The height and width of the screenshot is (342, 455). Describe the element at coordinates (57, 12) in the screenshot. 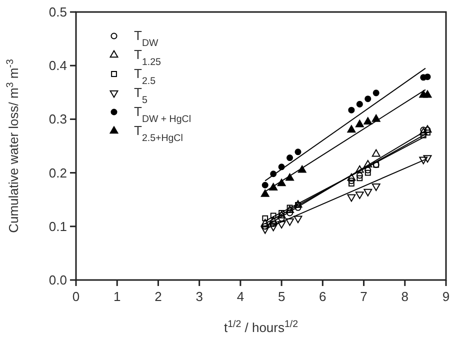

I see `y-tick-label: 0.5` at that location.